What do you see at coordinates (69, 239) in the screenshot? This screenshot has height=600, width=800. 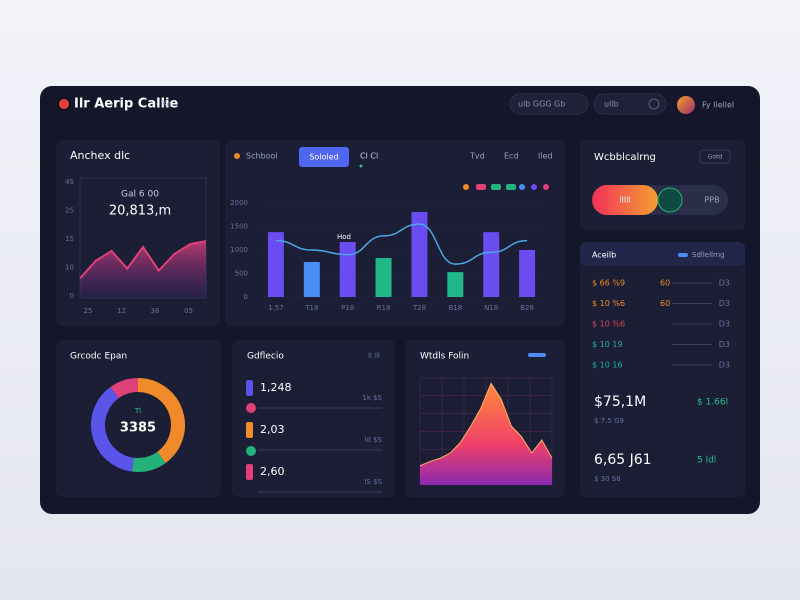 I see `y-tick-label: 1S` at bounding box center [69, 239].